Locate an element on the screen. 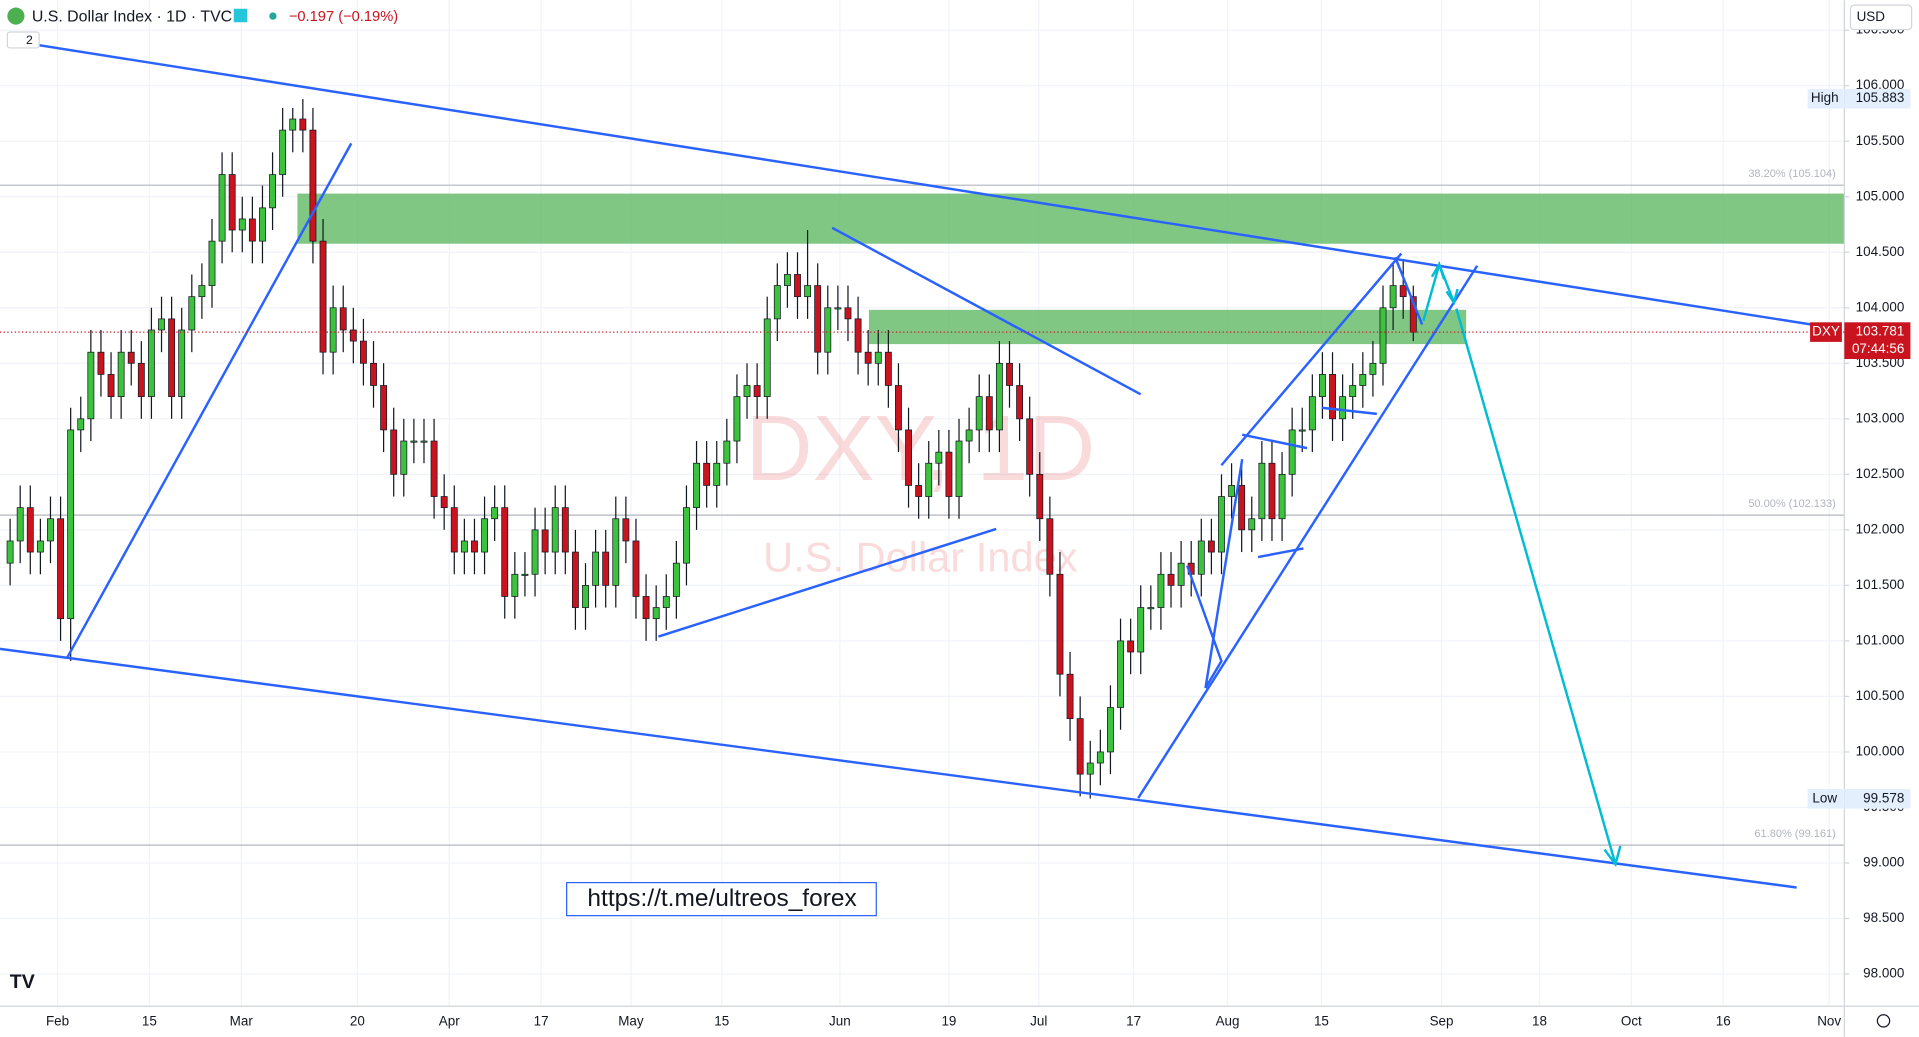 The height and width of the screenshot is (1037, 1919). y-tick-label: 105.000 is located at coordinates (1880, 195).